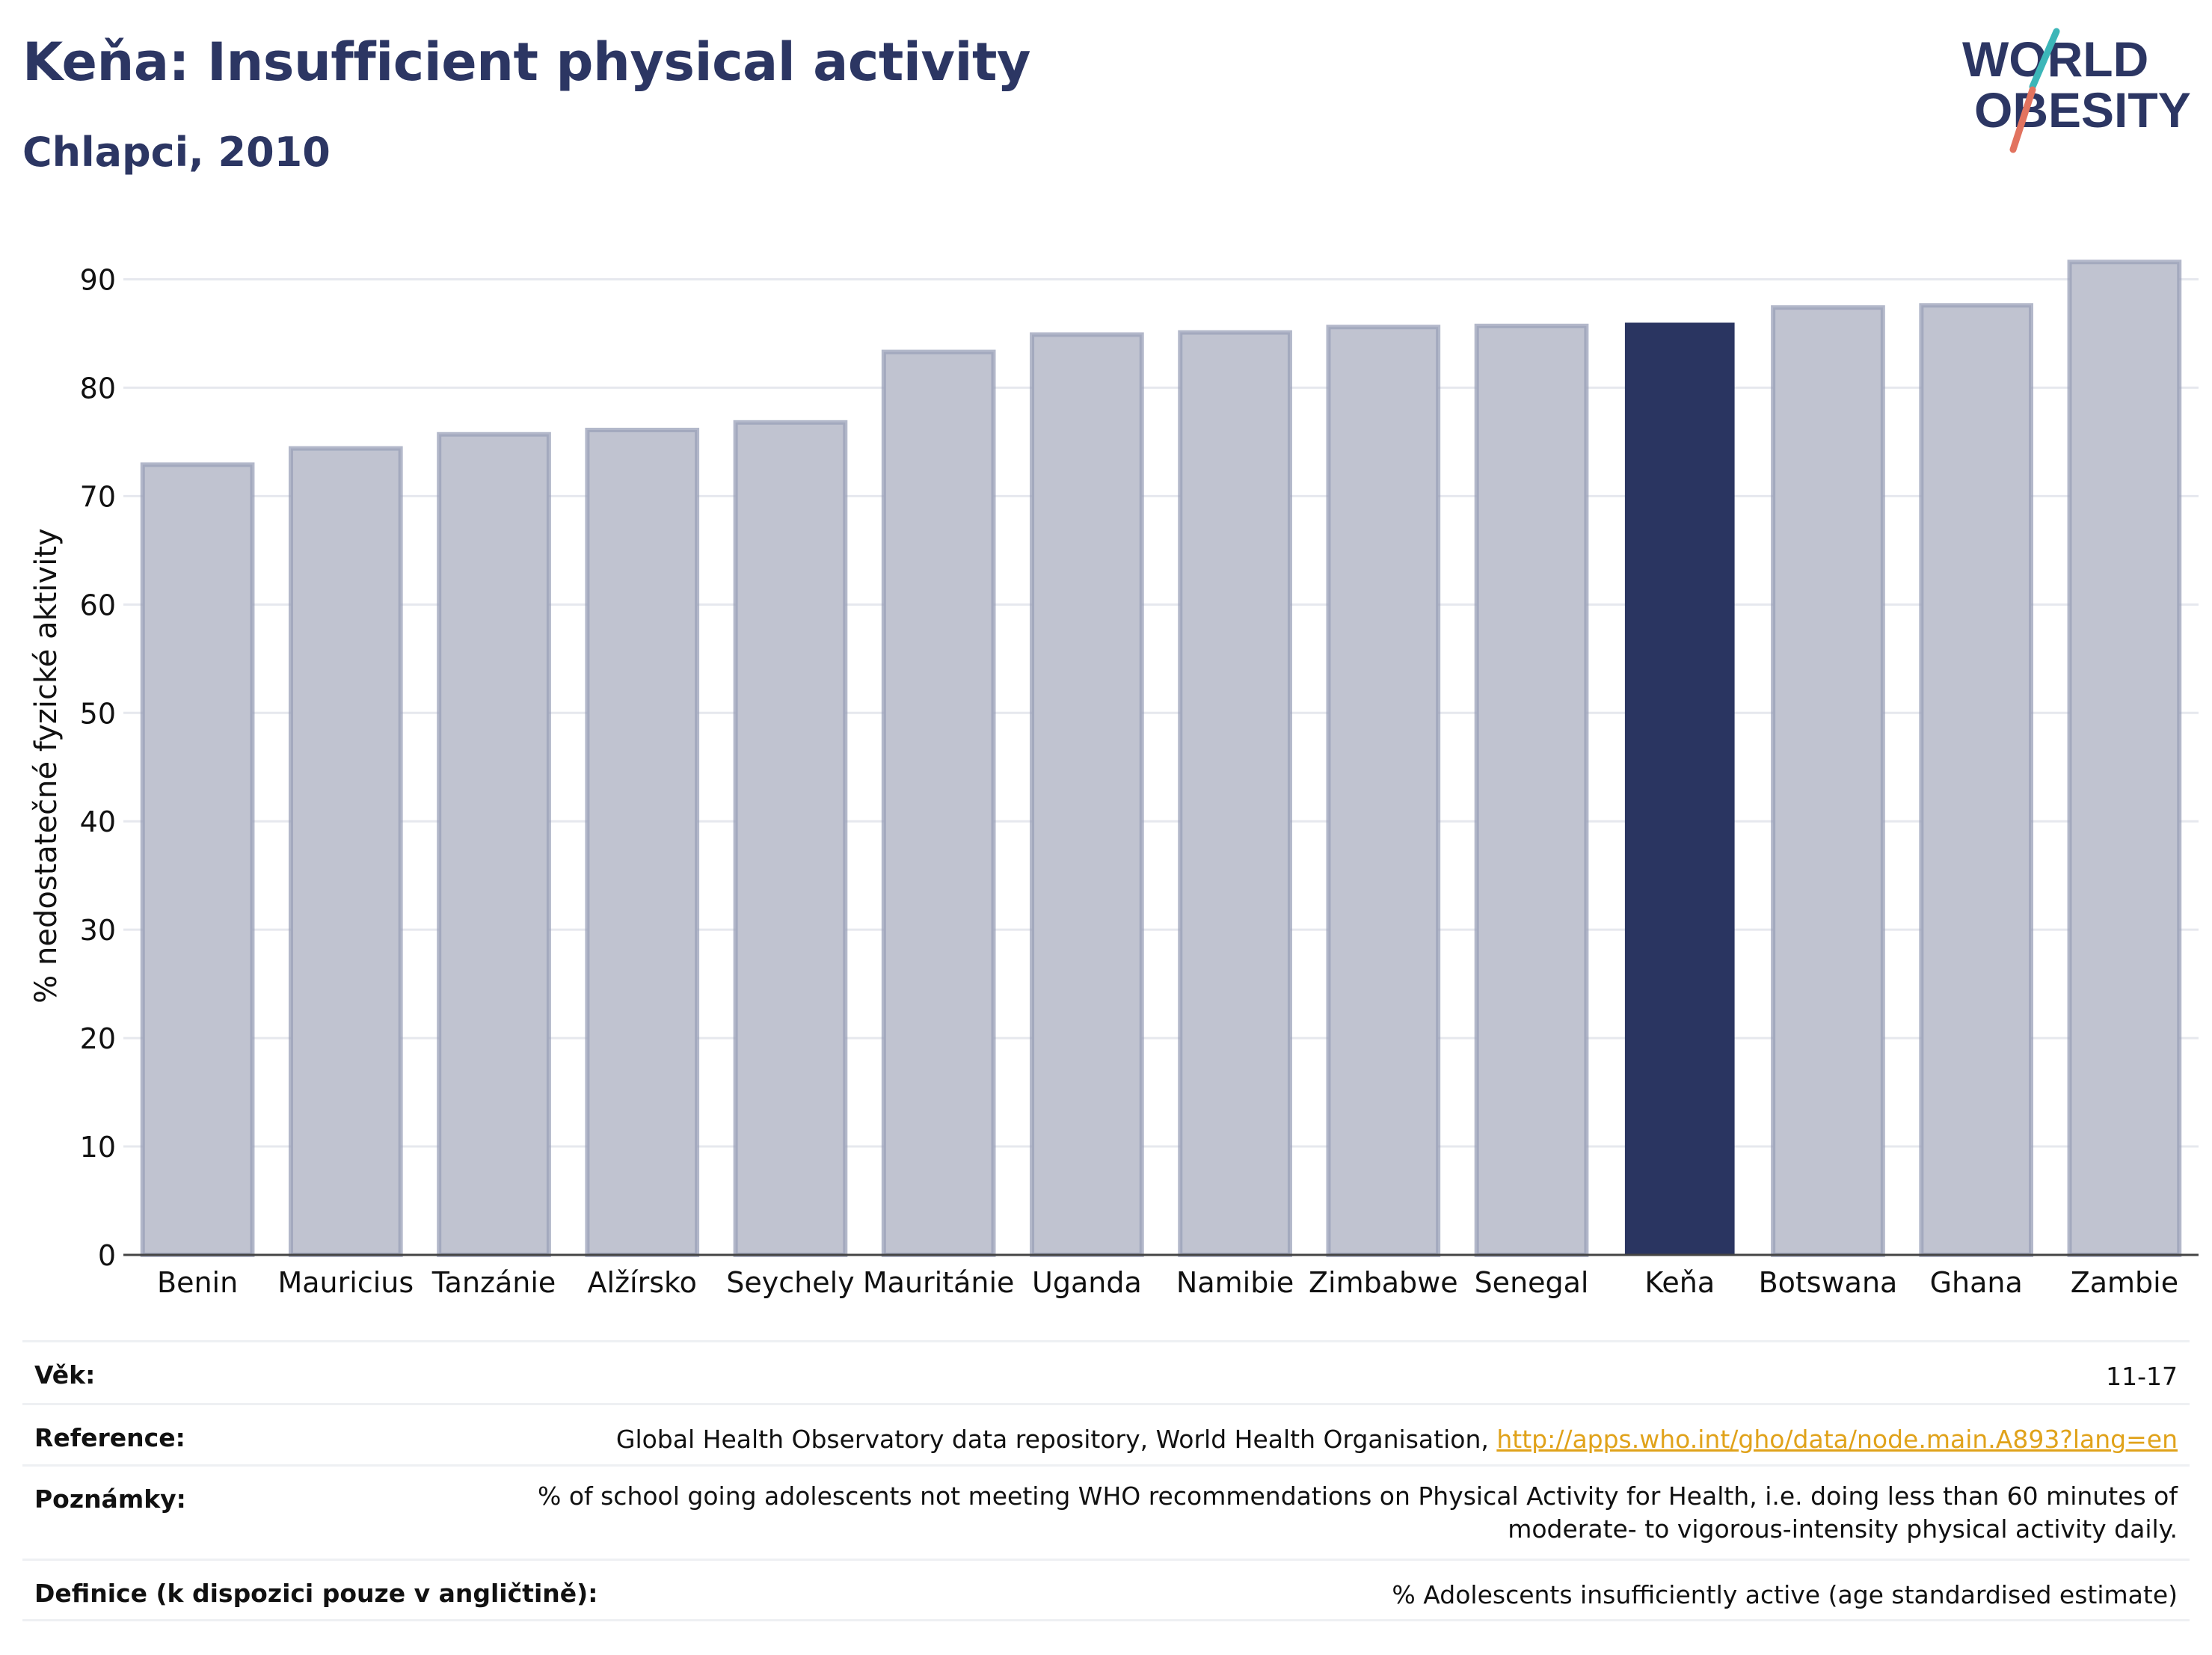 This screenshot has width=2212, height=1655. I want to click on y-tick-label: 70, so click(98, 496).